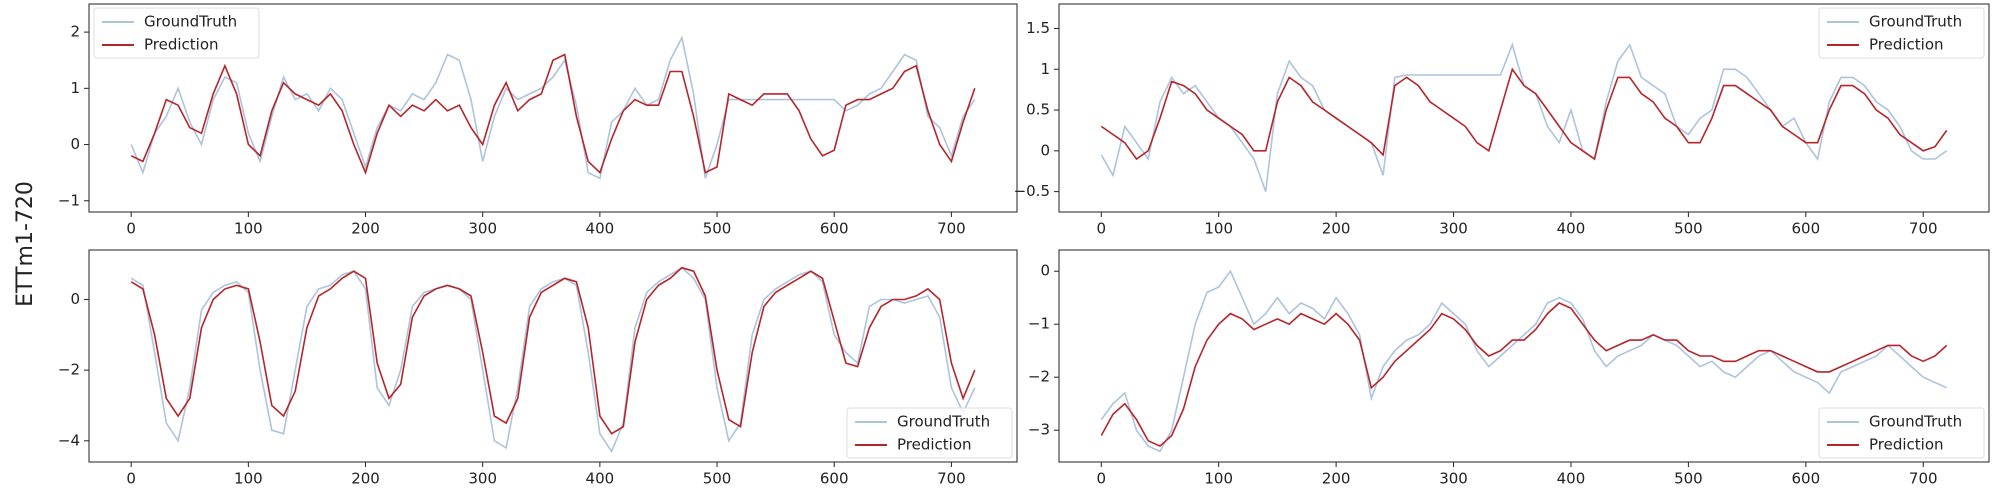 The width and height of the screenshot is (1993, 488). I want to click on figure-label: ETTm1-720, so click(25, 244).